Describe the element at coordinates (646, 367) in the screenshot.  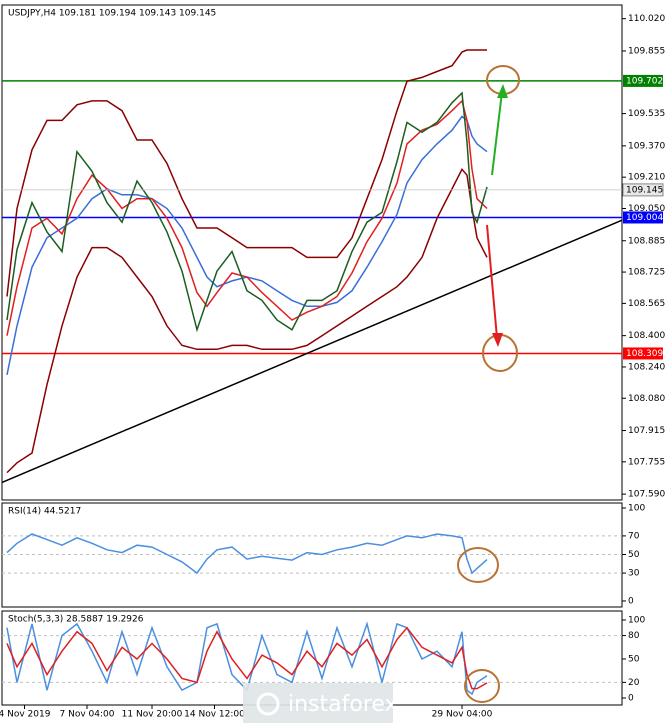
I see `y-tick-label: 108.240` at that location.